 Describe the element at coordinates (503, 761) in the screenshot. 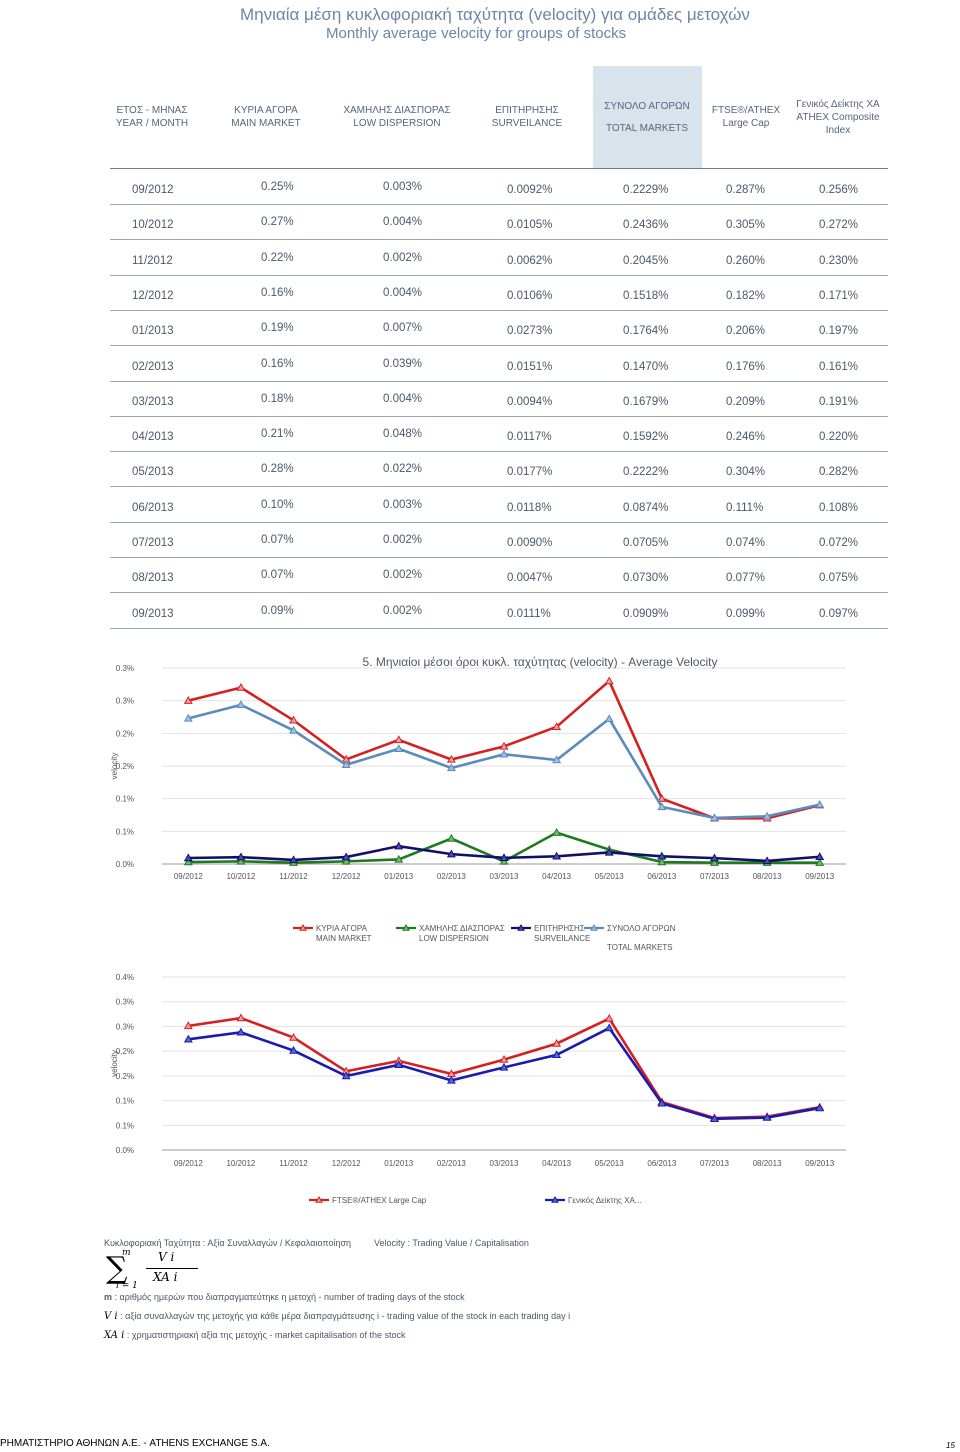

I see `series-line` at that location.